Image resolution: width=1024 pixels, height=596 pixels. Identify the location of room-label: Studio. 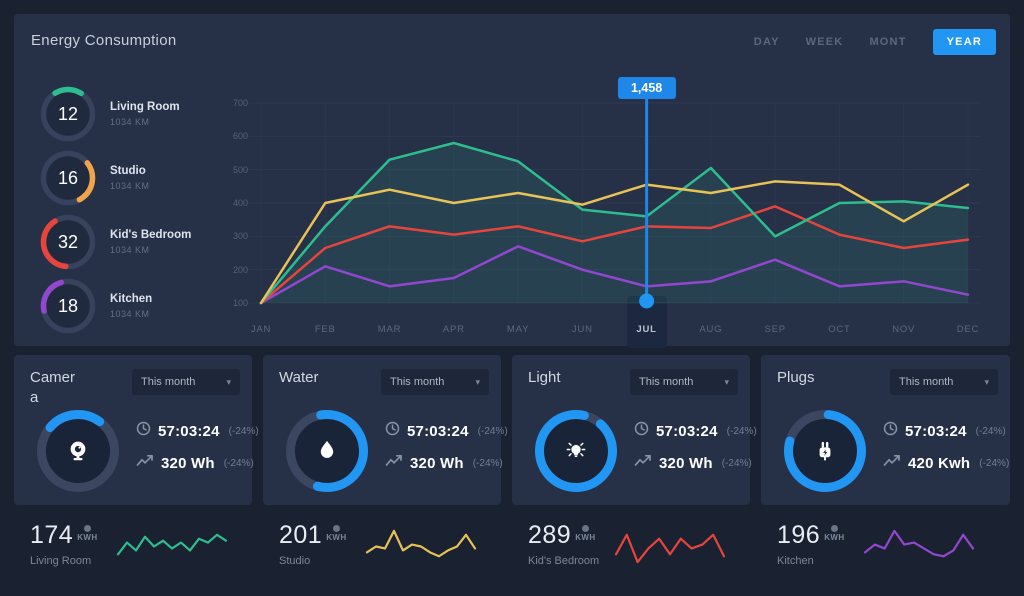
(295, 561).